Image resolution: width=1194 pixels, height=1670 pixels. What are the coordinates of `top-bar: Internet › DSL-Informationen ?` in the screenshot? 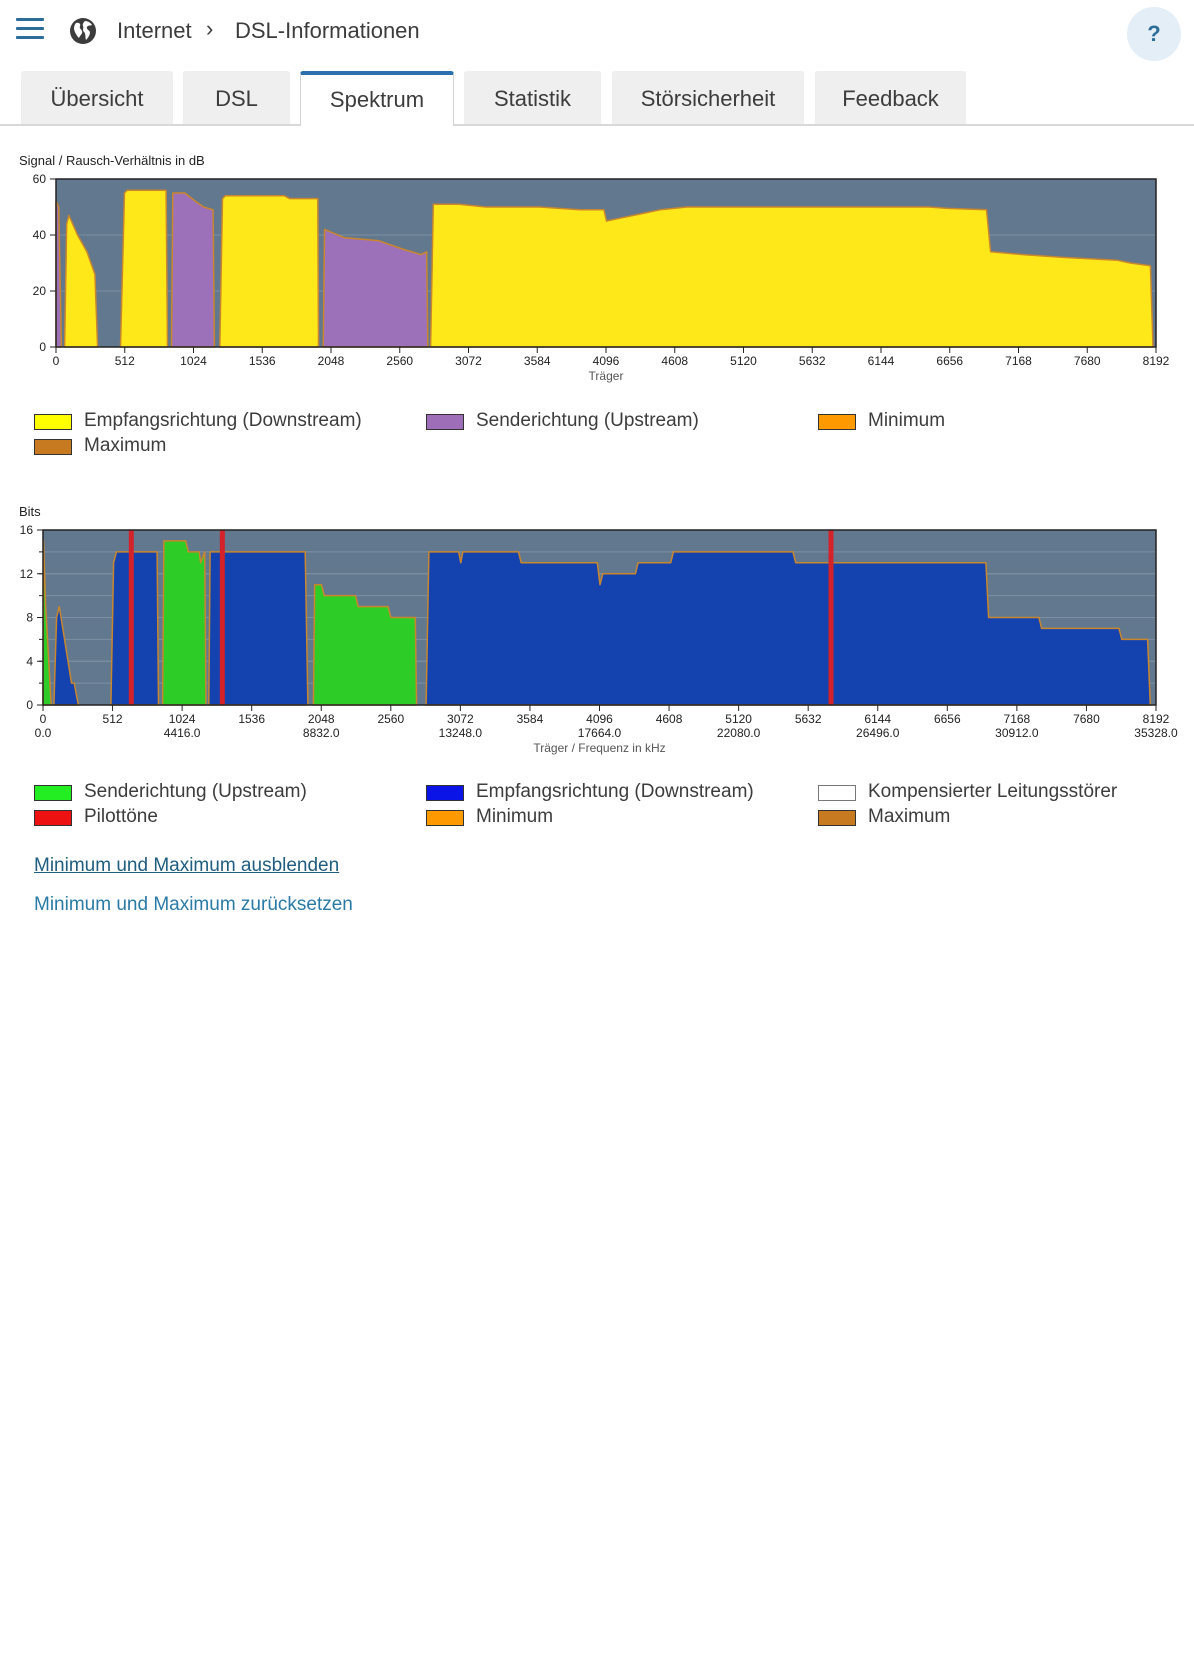 It's located at (597, 33).